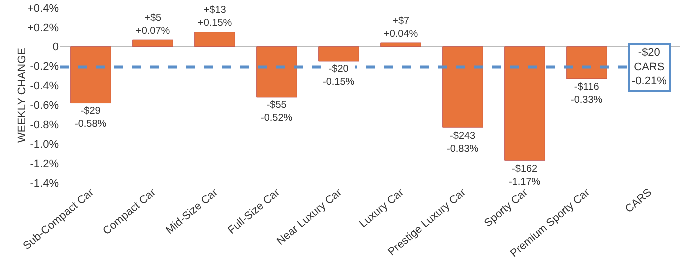 The image size is (695, 275). Describe the element at coordinates (277, 112) in the screenshot. I see `data-label: -$55 -0.52%` at that location.